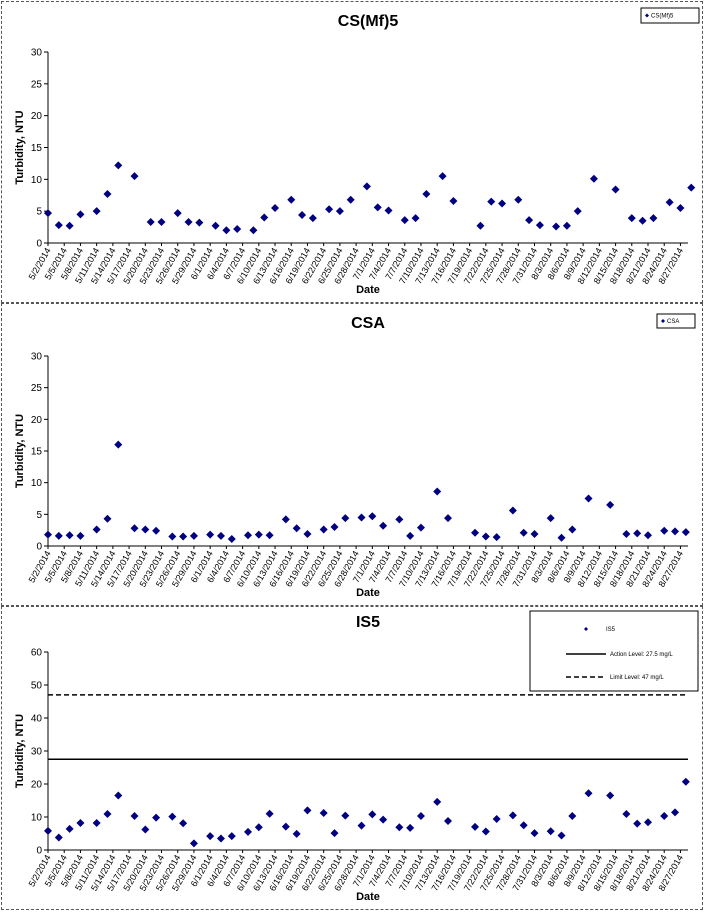 The width and height of the screenshot is (704, 914). Describe the element at coordinates (673, 322) in the screenshot. I see `legend-label: CSA` at that location.